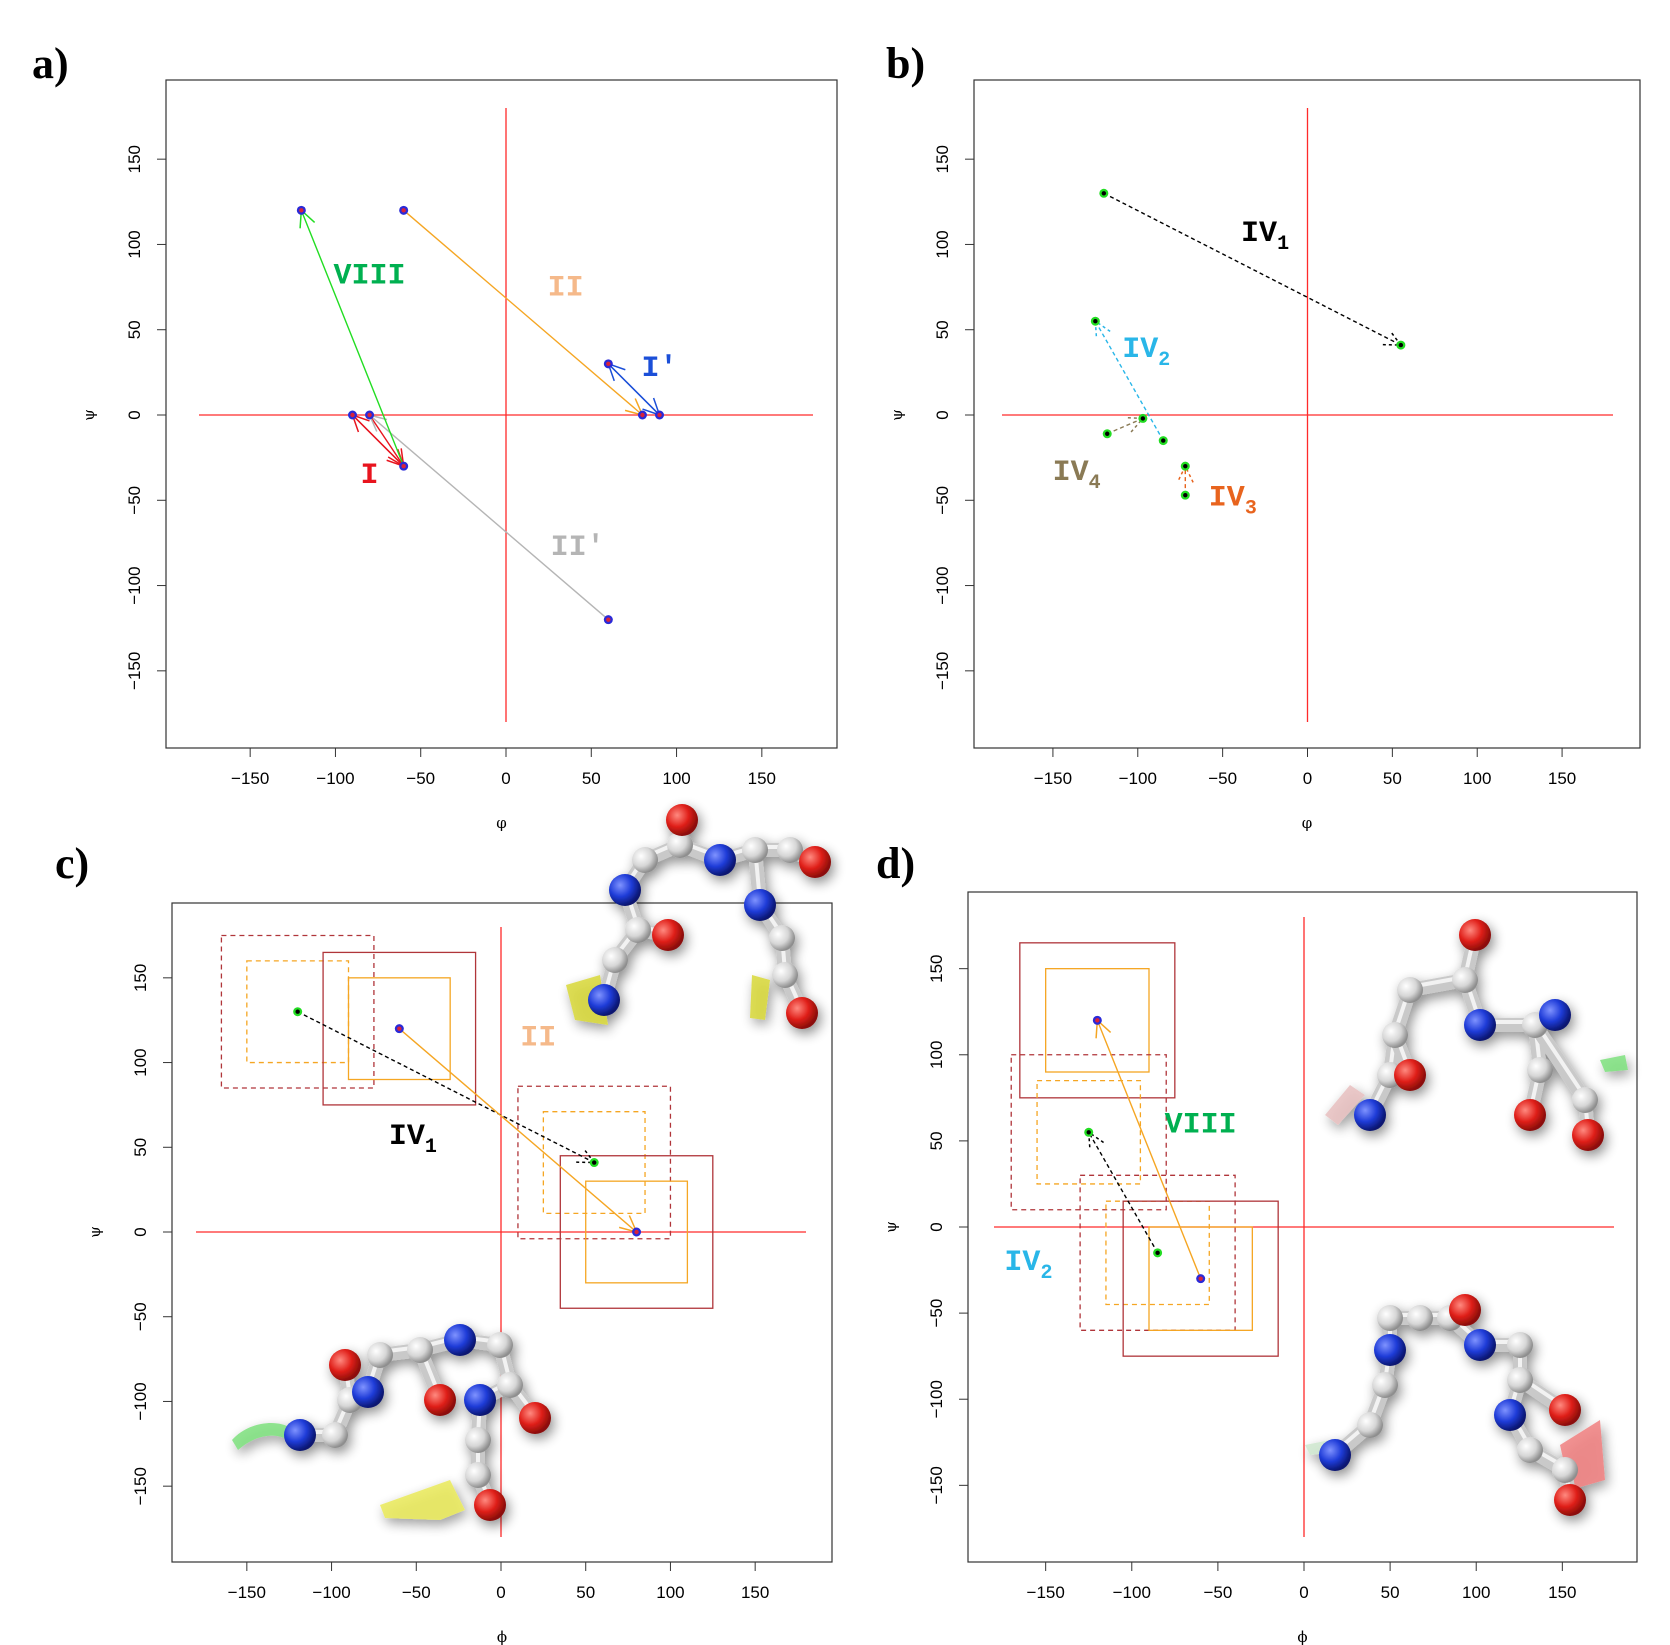  I want to click on x-axis-label: ϕ, so click(1302, 1636).